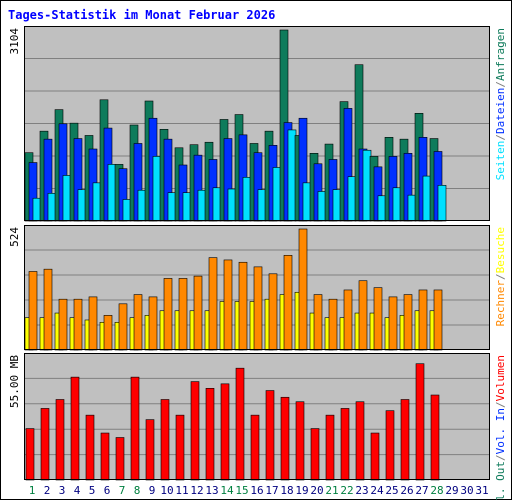 The width and height of the screenshot is (512, 500). What do you see at coordinates (286, 490) in the screenshot?
I see `x-tick-label: 18` at bounding box center [286, 490].